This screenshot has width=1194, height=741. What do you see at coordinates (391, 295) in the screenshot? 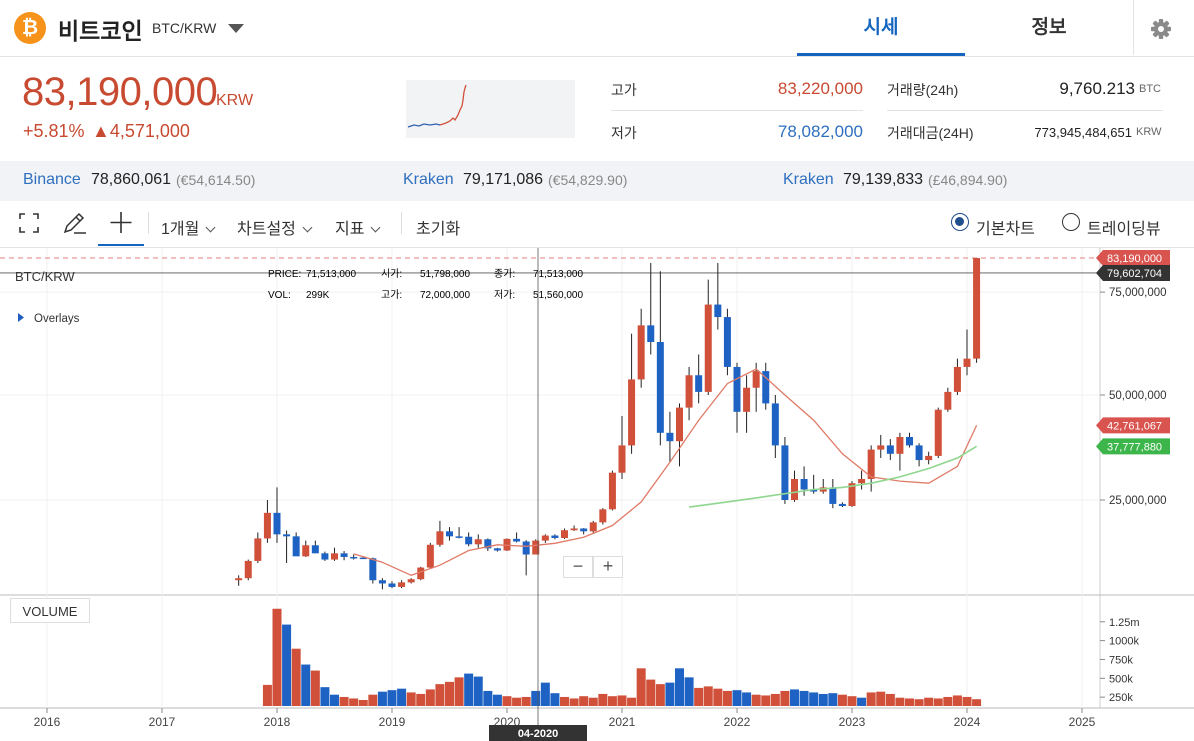
I see `info-high-label: 고가:` at bounding box center [391, 295].